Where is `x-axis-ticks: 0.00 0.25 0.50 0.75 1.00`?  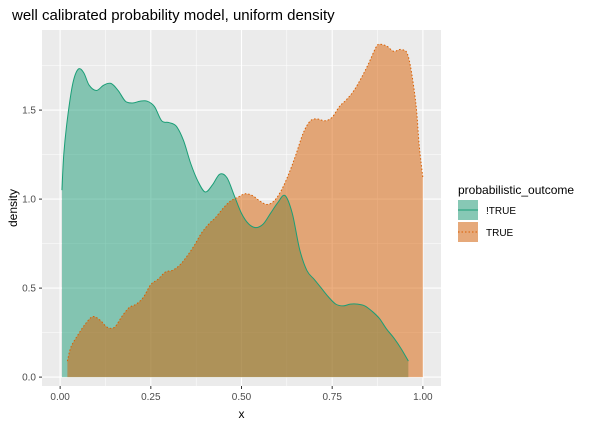 x-axis-ticks: 0.00 0.25 0.50 0.75 1.00 is located at coordinates (241, 394).